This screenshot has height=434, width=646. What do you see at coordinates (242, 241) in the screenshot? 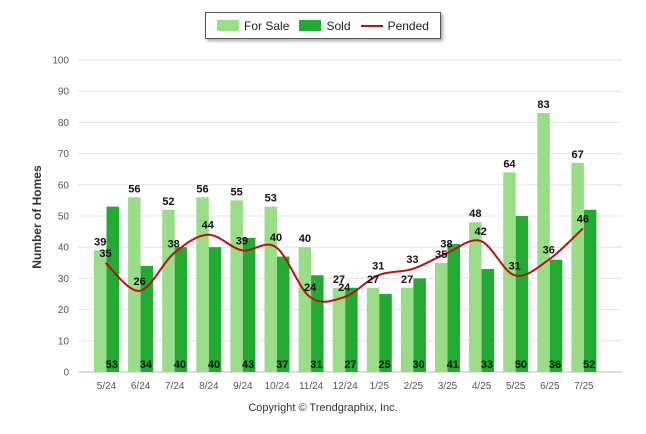
I see `pended-value-label: 39` at bounding box center [242, 241].